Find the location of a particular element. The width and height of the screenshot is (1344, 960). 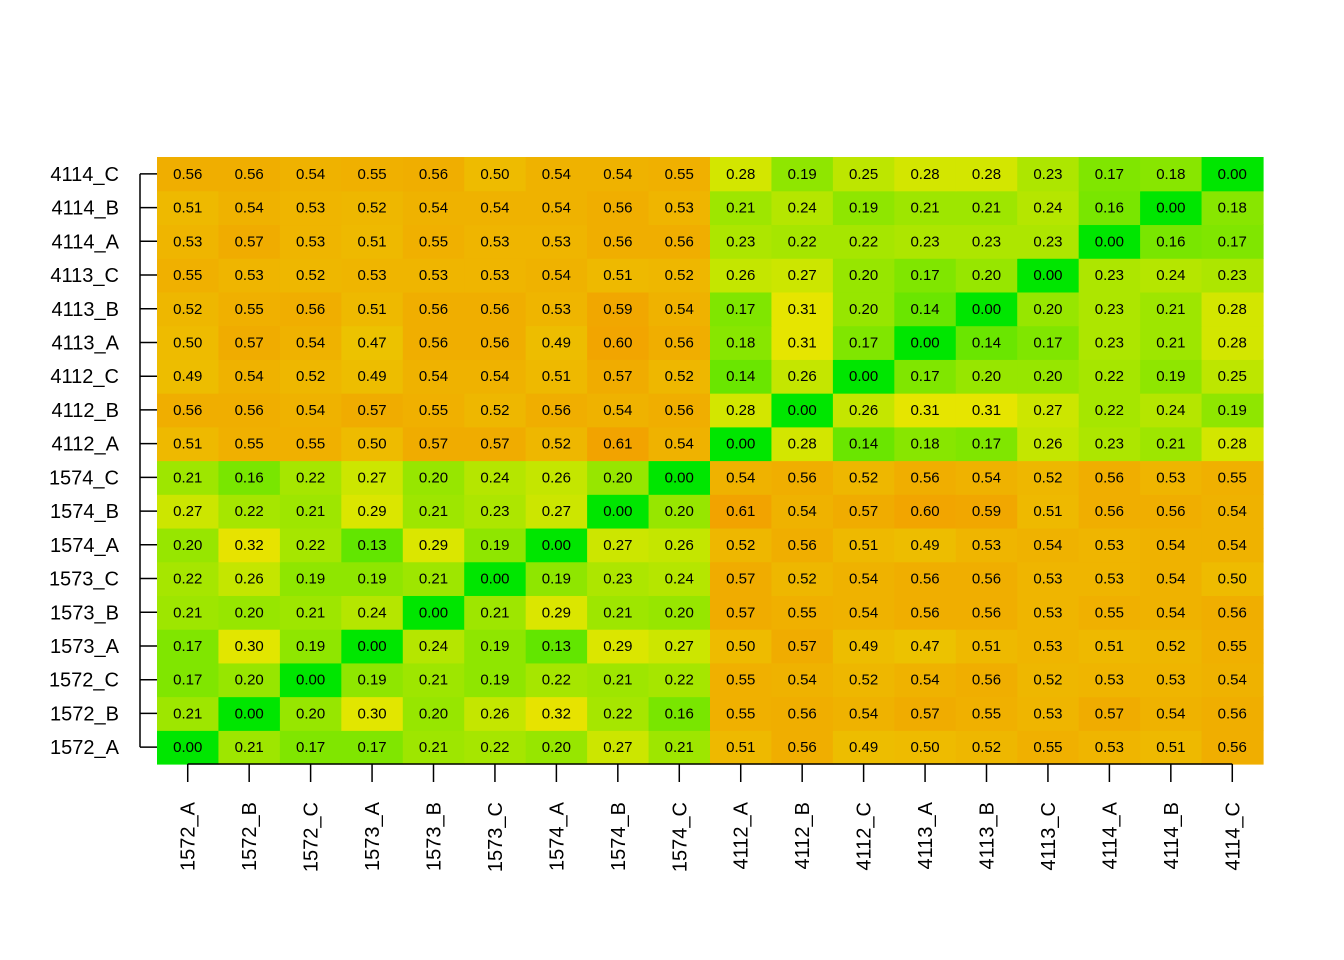

y-tick-label: 4114_B is located at coordinates (85, 209).